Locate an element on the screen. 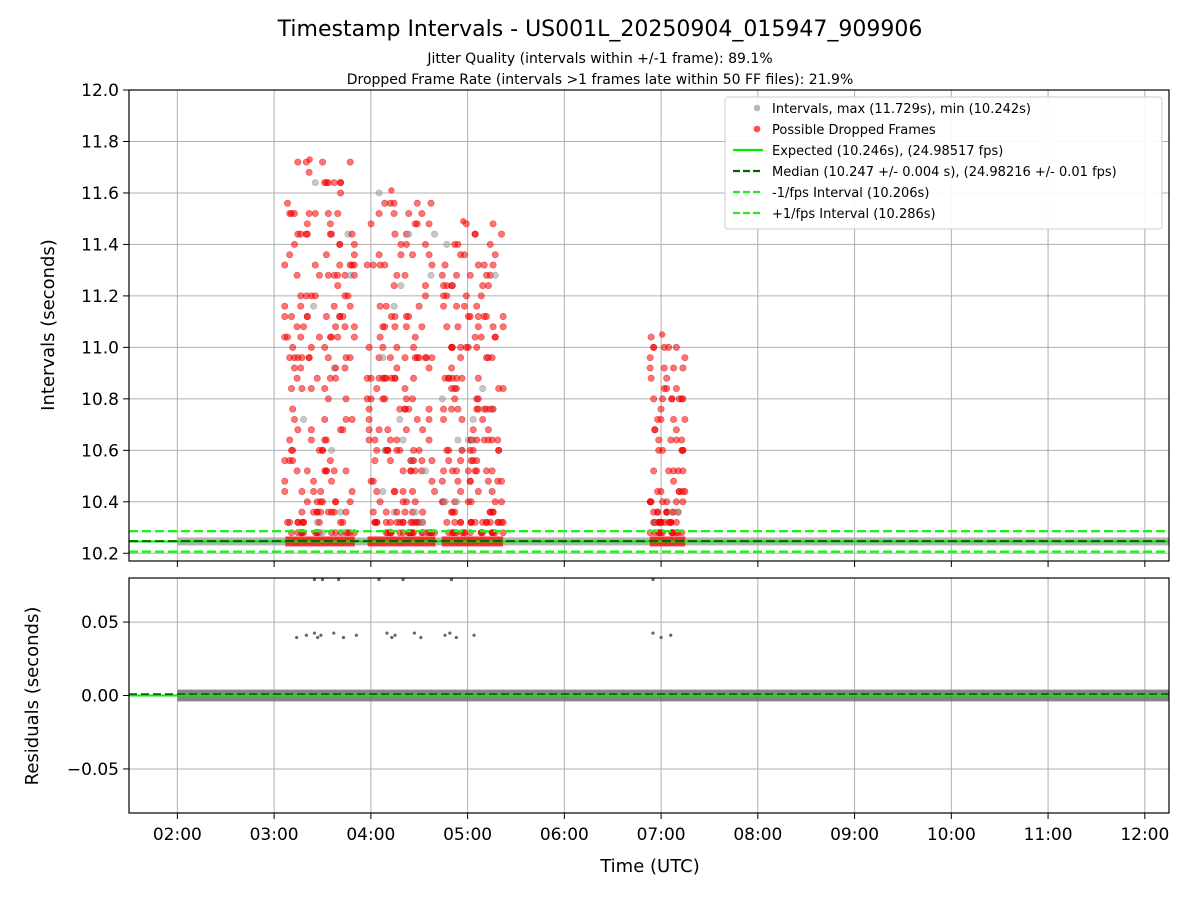 This screenshot has height=900, width=1200. y-tick-label: 10.2 is located at coordinates (100, 554).